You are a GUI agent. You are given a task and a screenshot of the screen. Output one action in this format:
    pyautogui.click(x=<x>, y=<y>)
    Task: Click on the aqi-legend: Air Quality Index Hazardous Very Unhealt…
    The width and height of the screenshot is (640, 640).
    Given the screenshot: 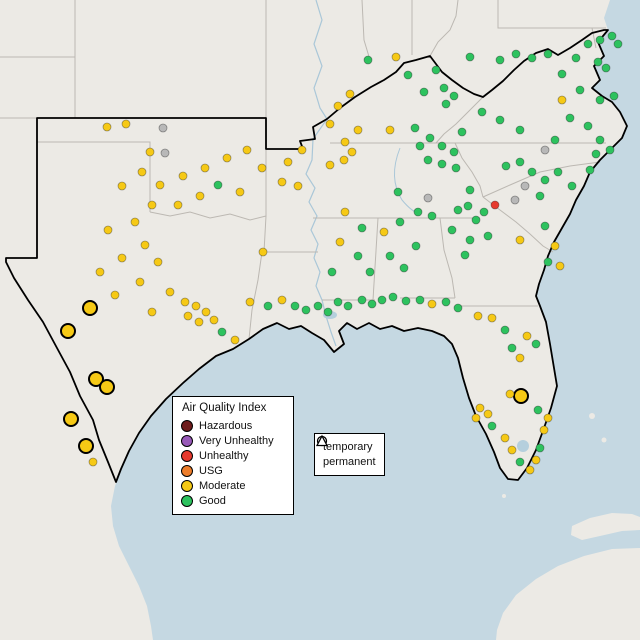 What is the action you would take?
    pyautogui.click(x=233, y=455)
    